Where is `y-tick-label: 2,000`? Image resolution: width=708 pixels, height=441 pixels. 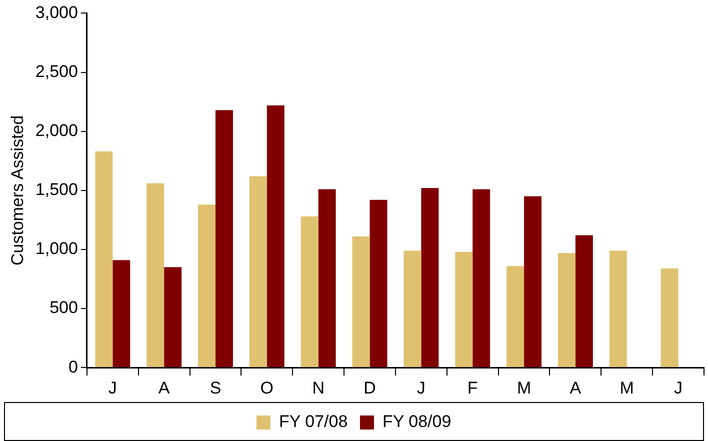
y-tick-label: 2,000 is located at coordinates (56, 130).